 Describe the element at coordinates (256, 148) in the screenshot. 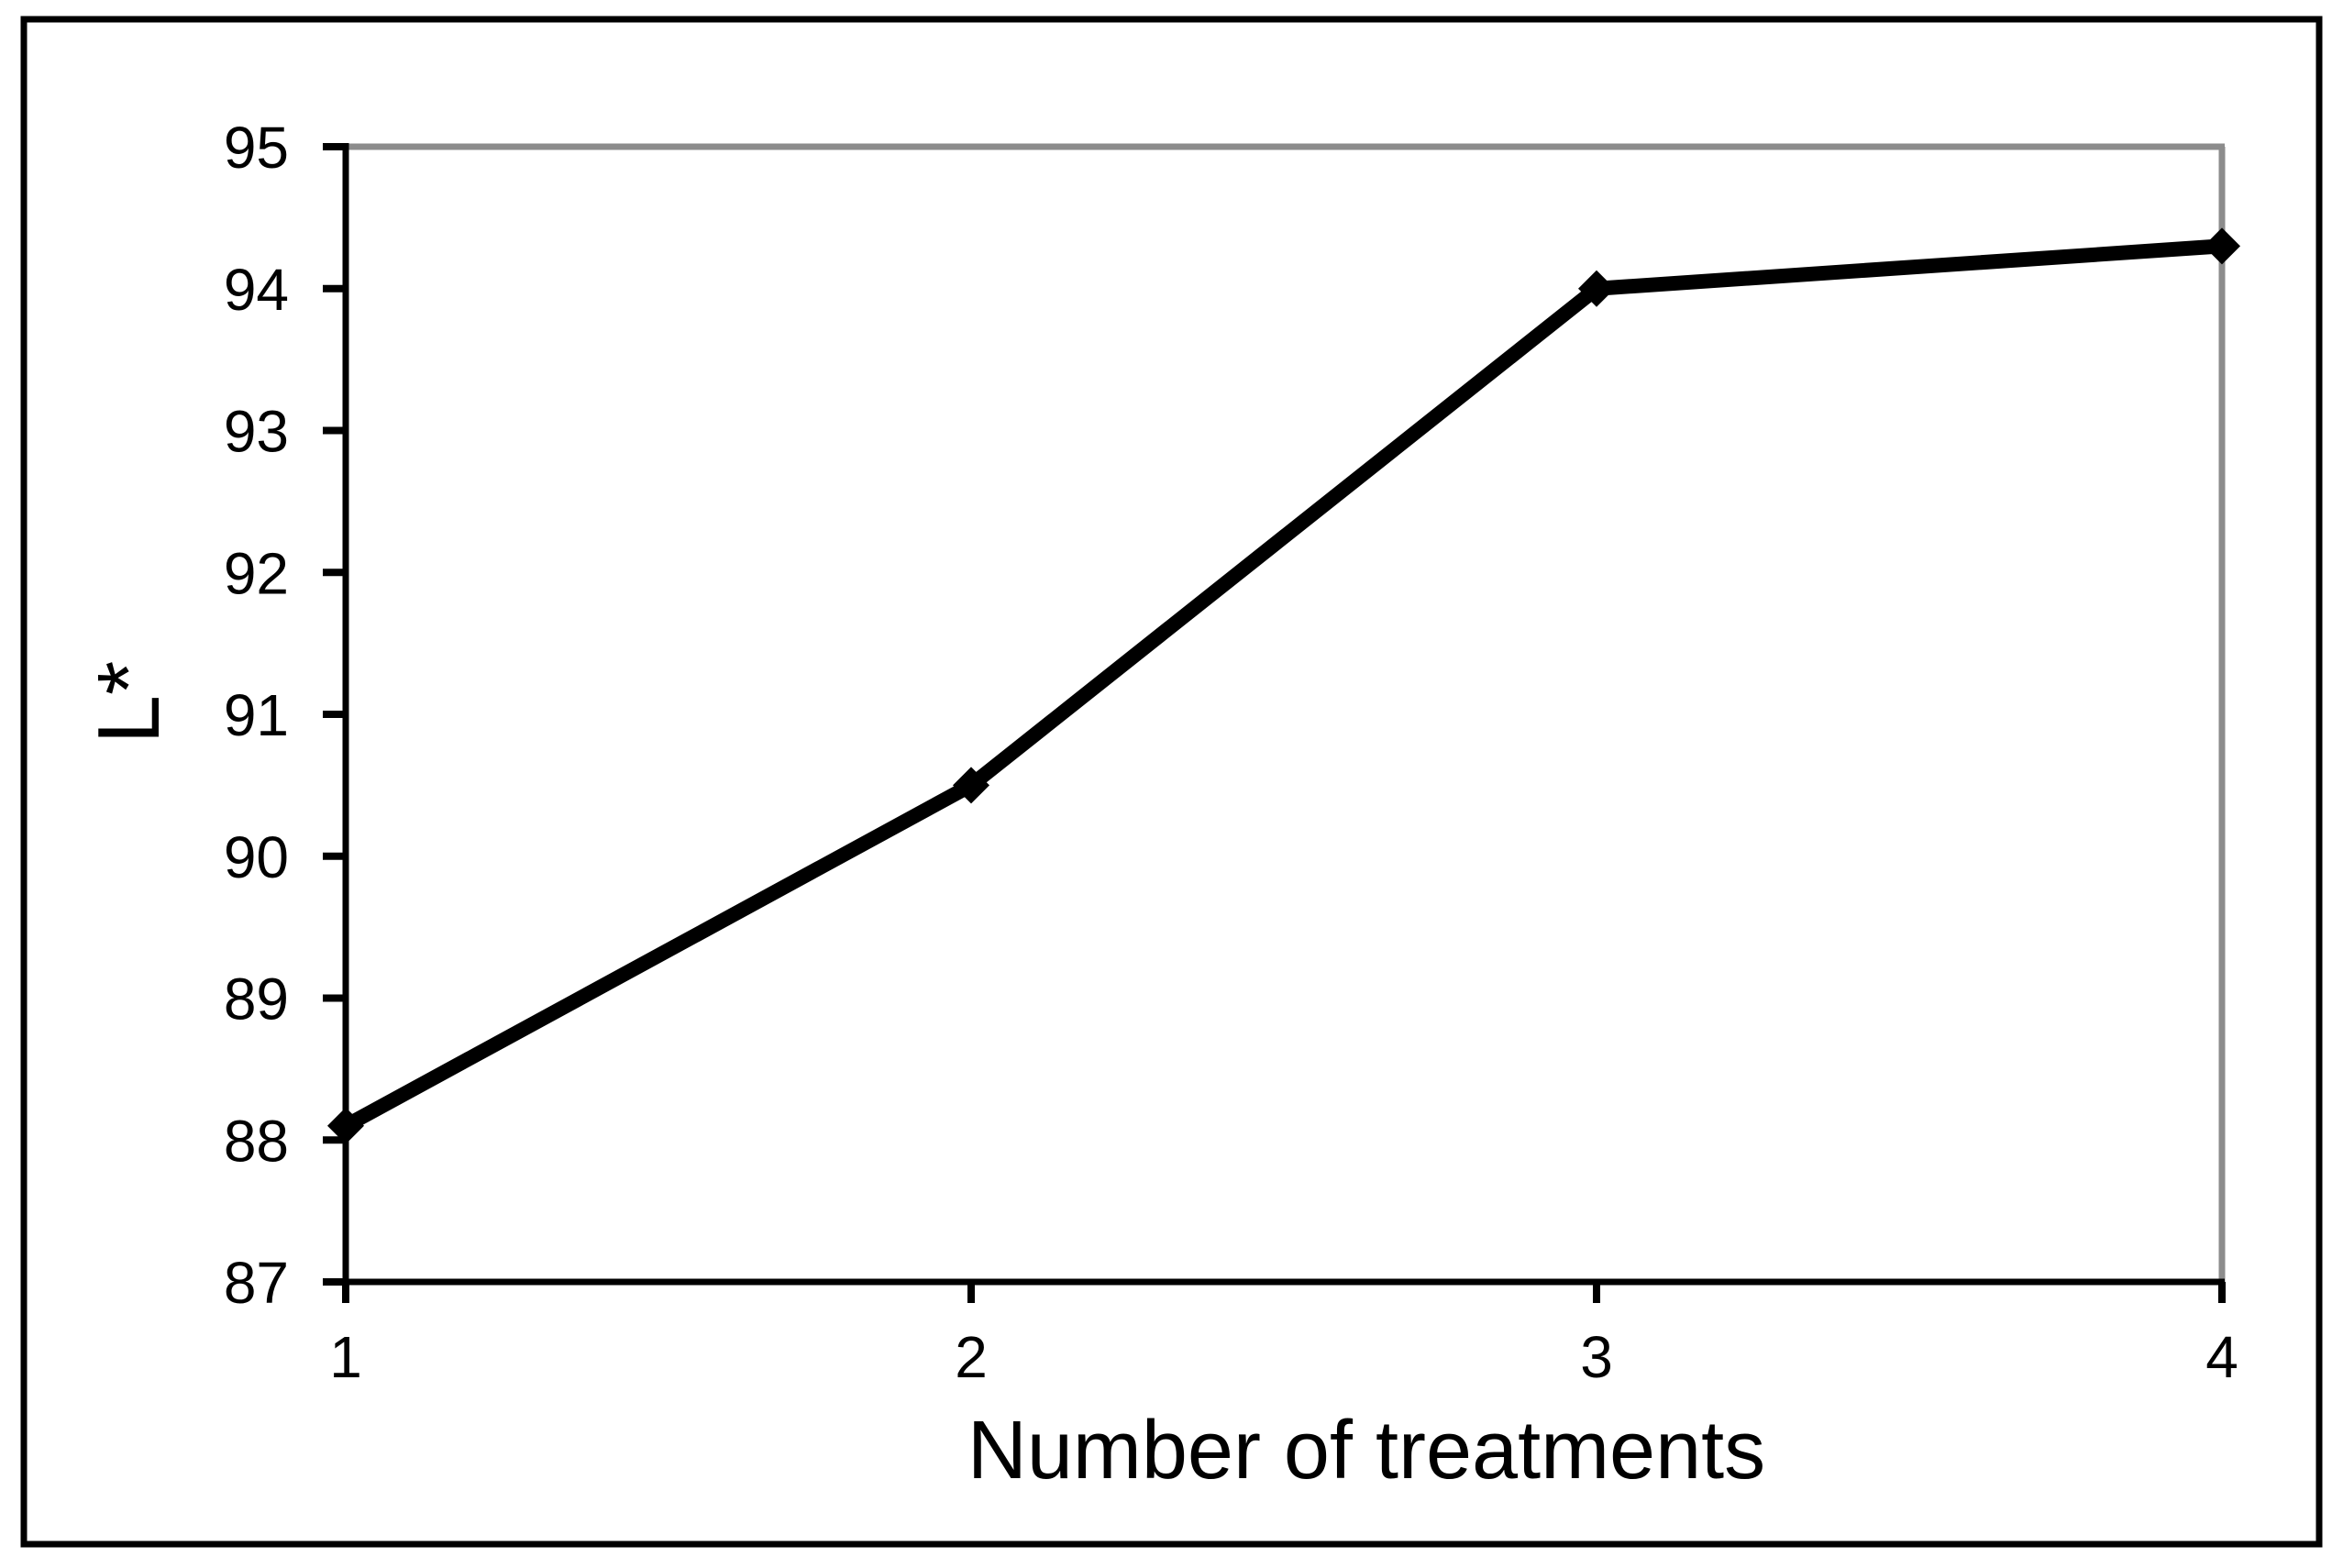

I see `y-tick-label: 95` at that location.